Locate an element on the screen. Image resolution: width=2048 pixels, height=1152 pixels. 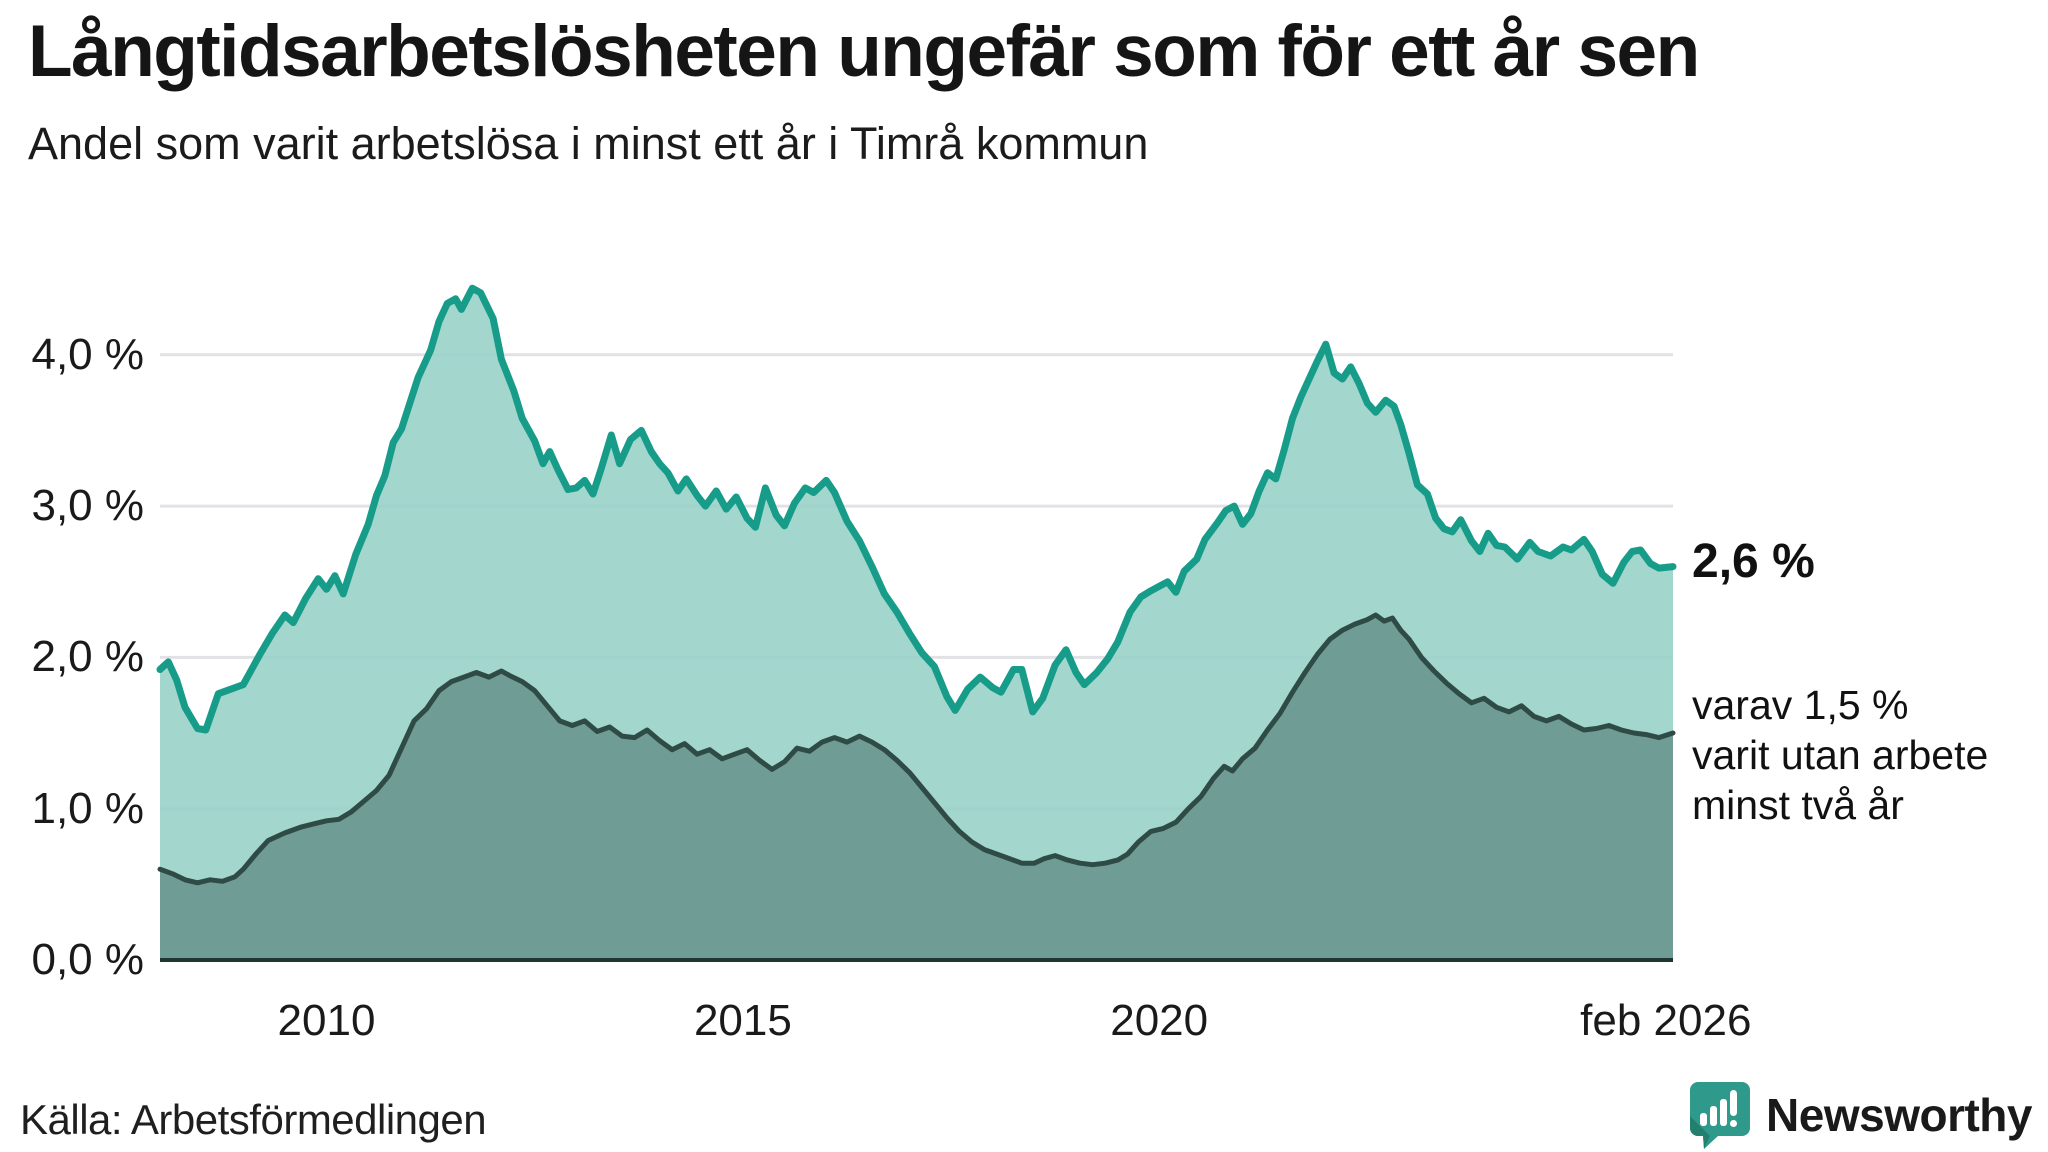
source-note: Källa: Arbetsförmedlingen is located at coordinates (253, 1119).